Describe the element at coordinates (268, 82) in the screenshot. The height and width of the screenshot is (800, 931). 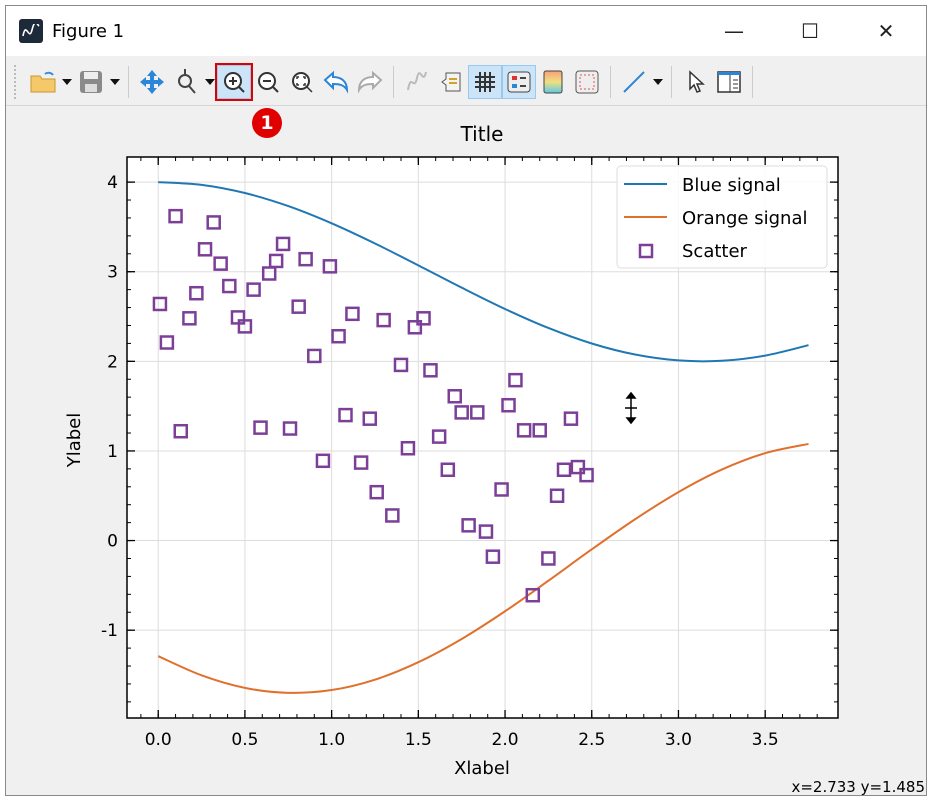
I see `zoom-out-icon` at that location.